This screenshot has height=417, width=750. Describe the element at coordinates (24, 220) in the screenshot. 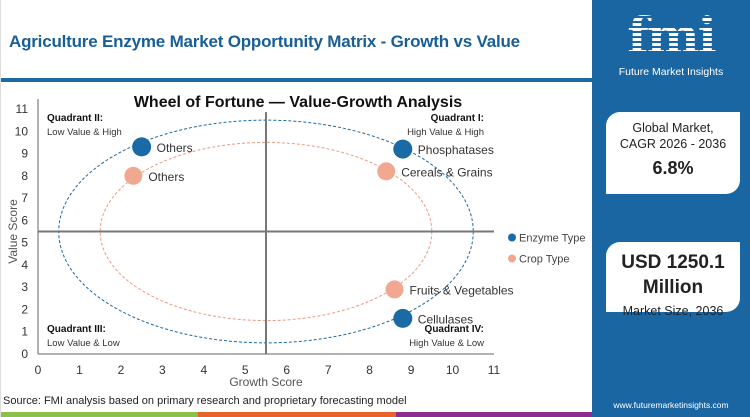

I see `y-tick-label: 6` at that location.